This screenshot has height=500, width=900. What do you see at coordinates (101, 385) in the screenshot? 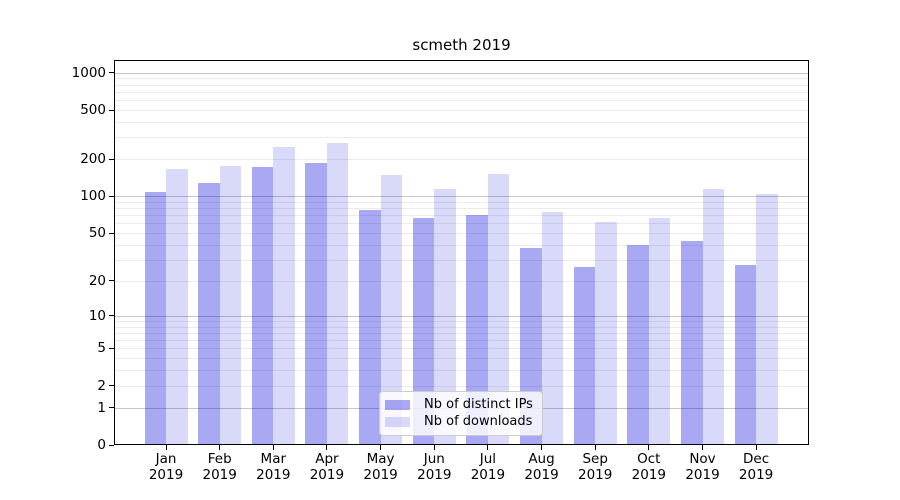
I see `y-tick-label-2: 2` at bounding box center [101, 385].